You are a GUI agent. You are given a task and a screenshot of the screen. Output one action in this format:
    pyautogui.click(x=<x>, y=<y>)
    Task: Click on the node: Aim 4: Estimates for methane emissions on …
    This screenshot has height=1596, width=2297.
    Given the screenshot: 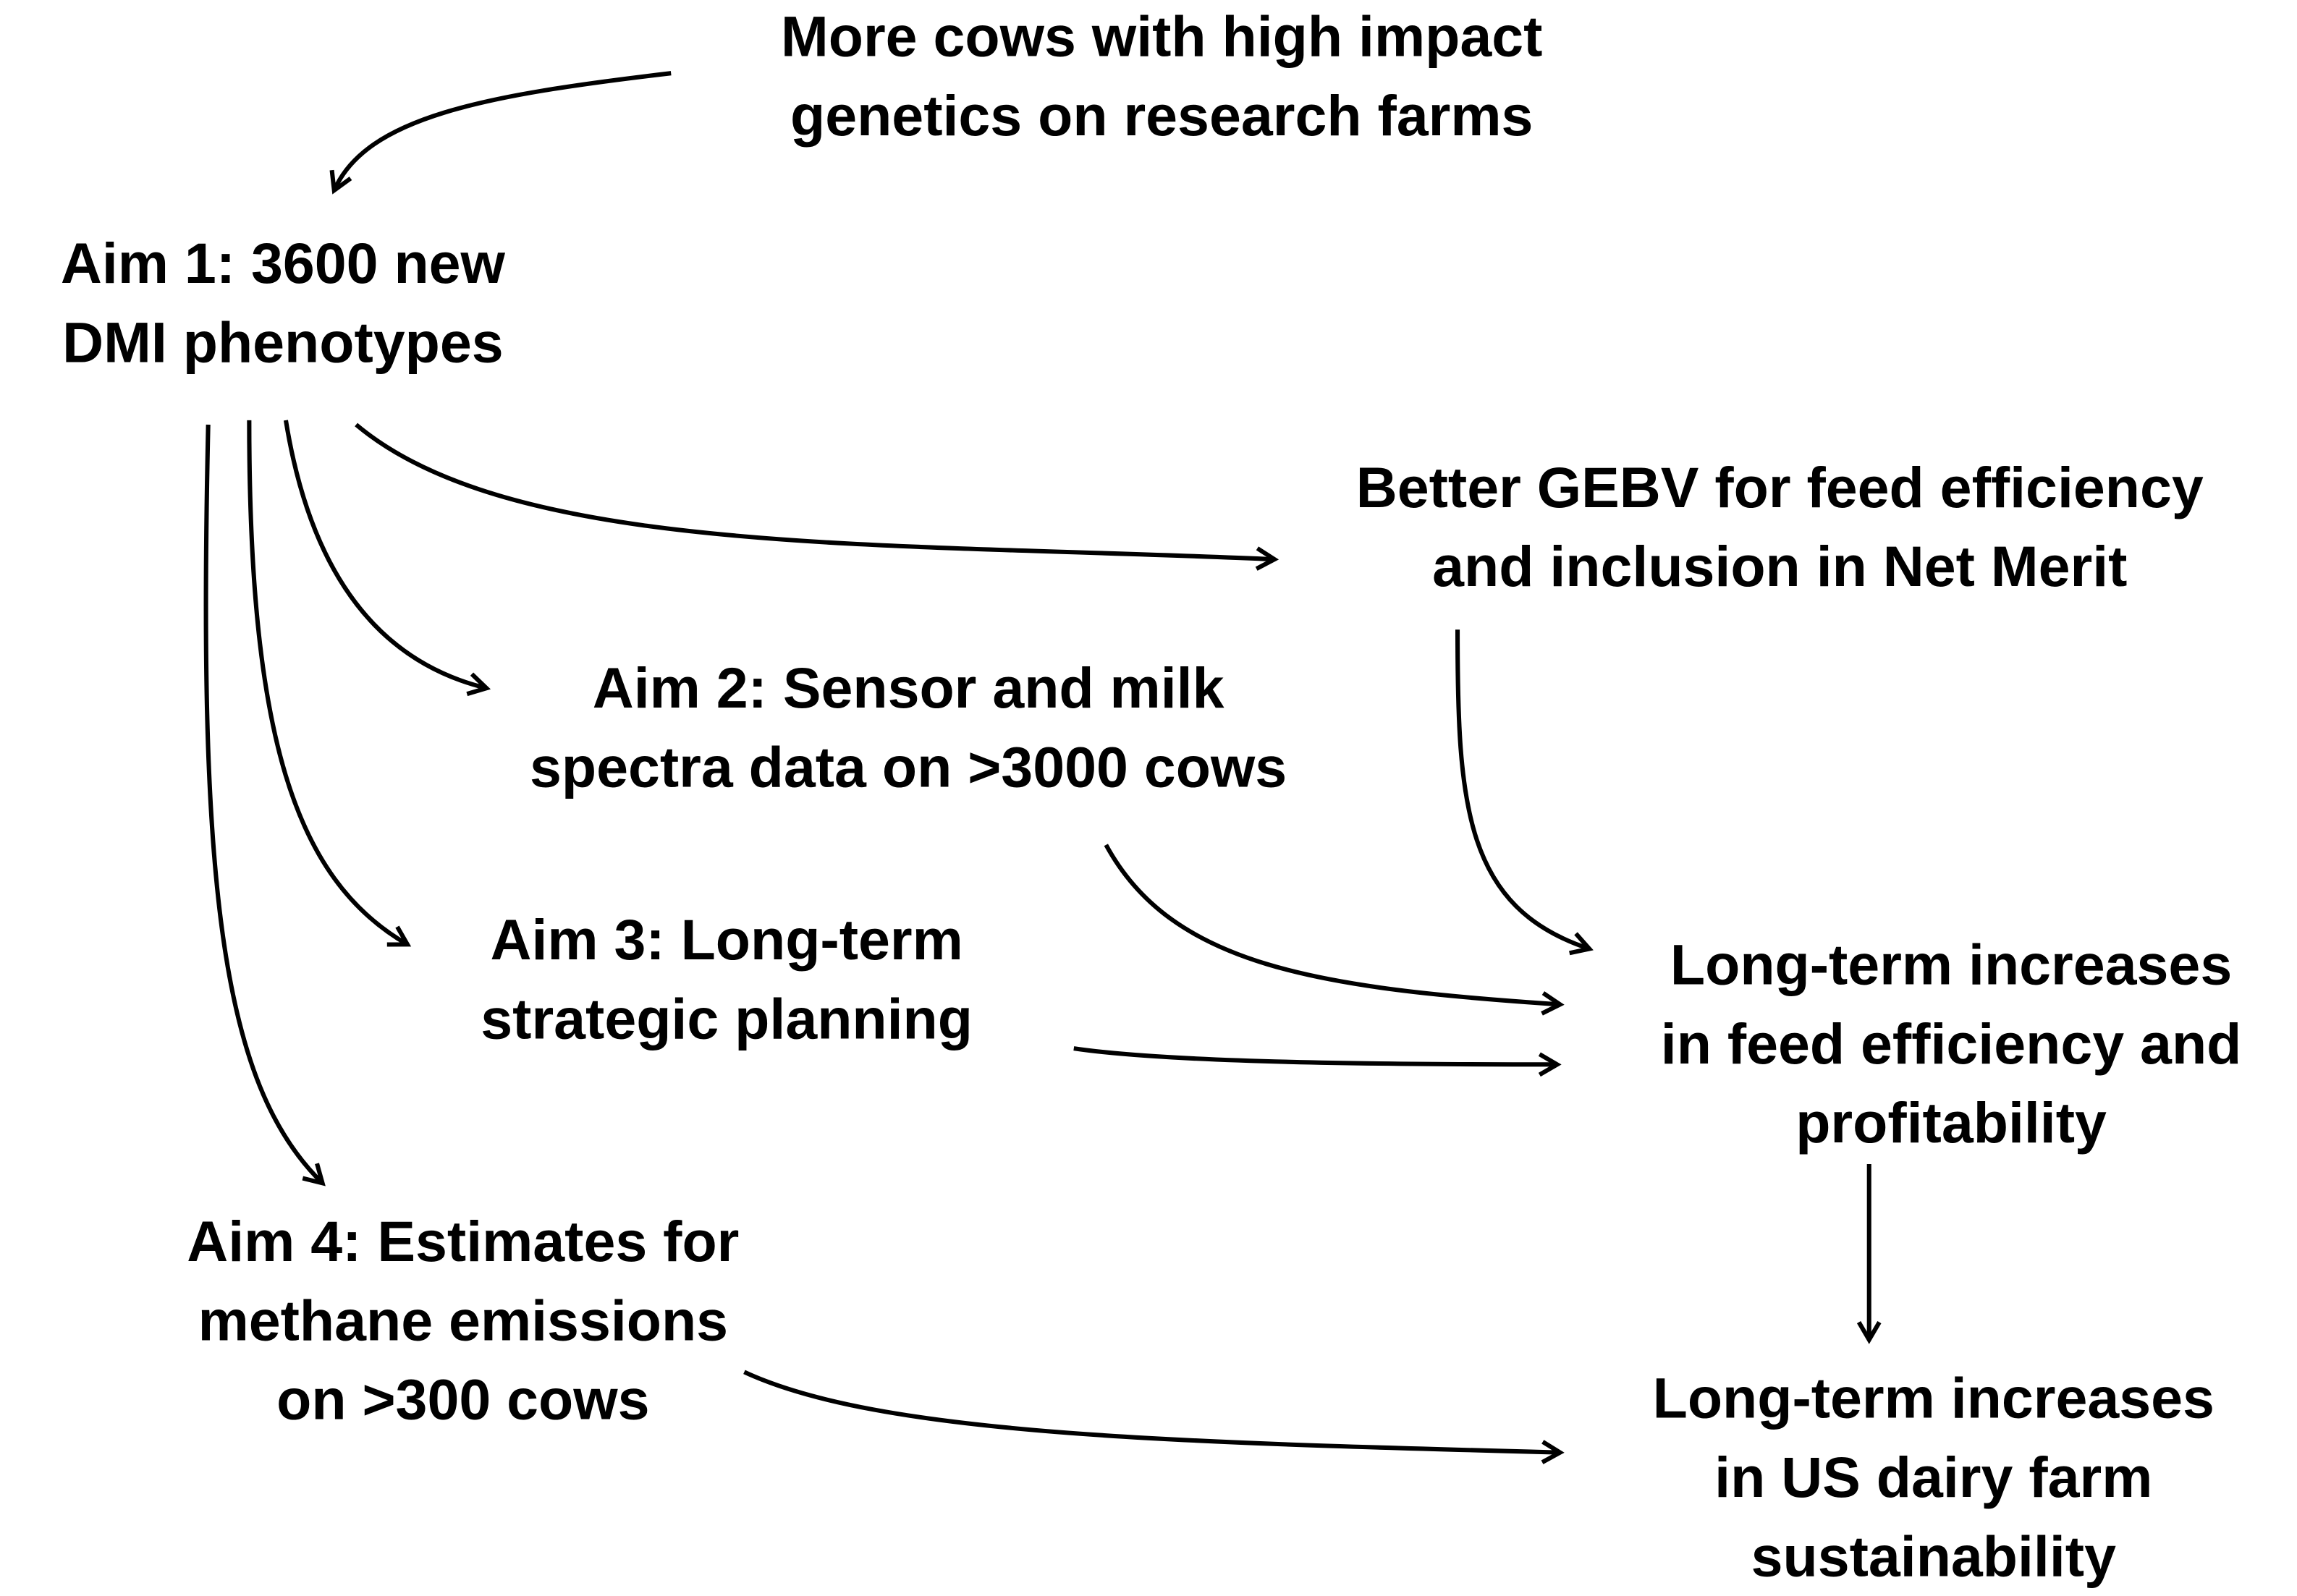 What is the action you would take?
    pyautogui.click(x=463, y=1321)
    